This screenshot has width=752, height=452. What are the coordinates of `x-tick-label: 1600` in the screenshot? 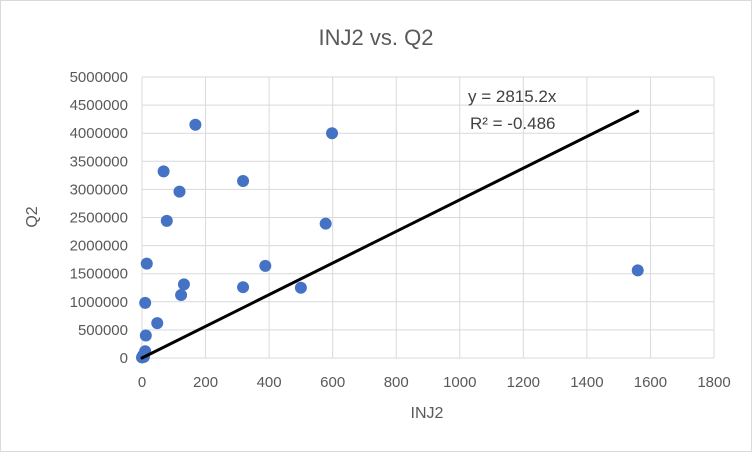 It's located at (650, 382).